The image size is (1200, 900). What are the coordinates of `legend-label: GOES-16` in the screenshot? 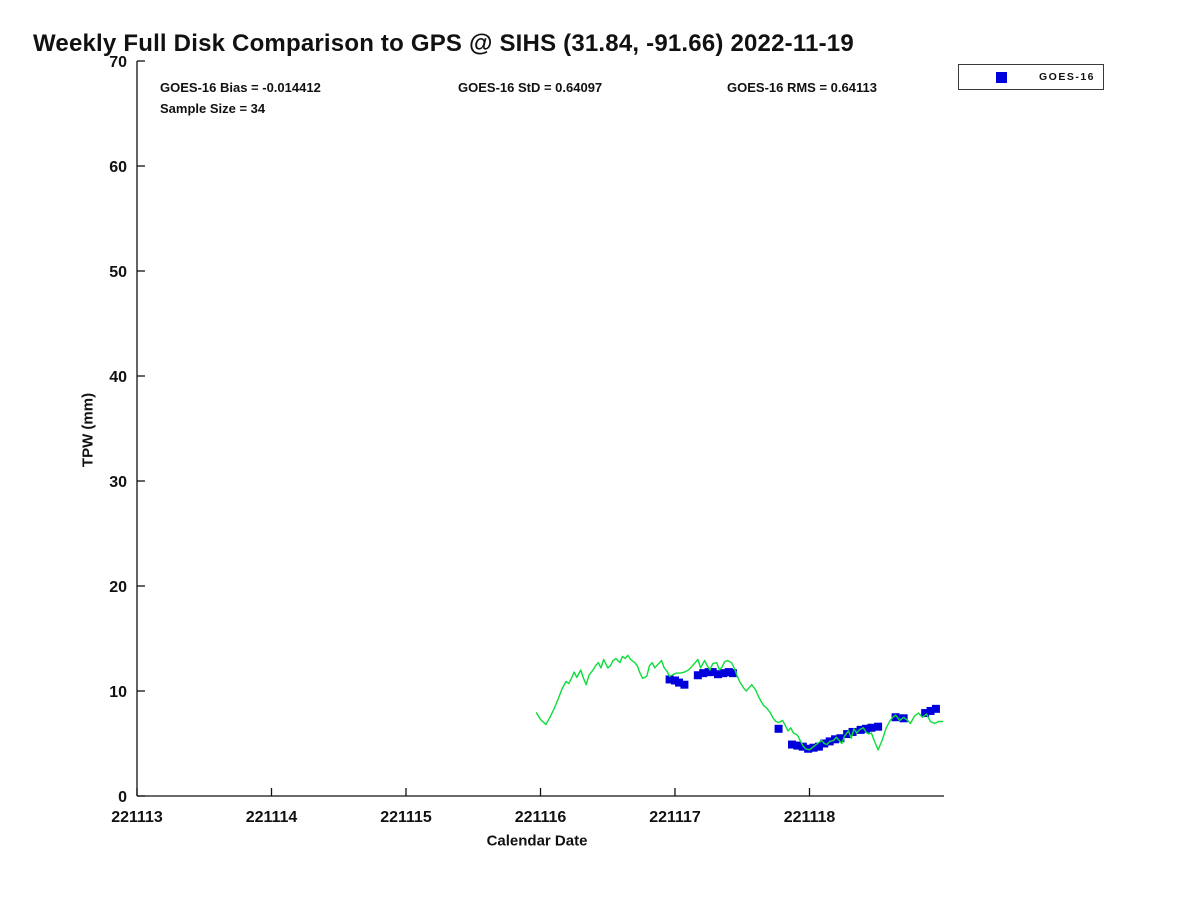 It's located at (1067, 77).